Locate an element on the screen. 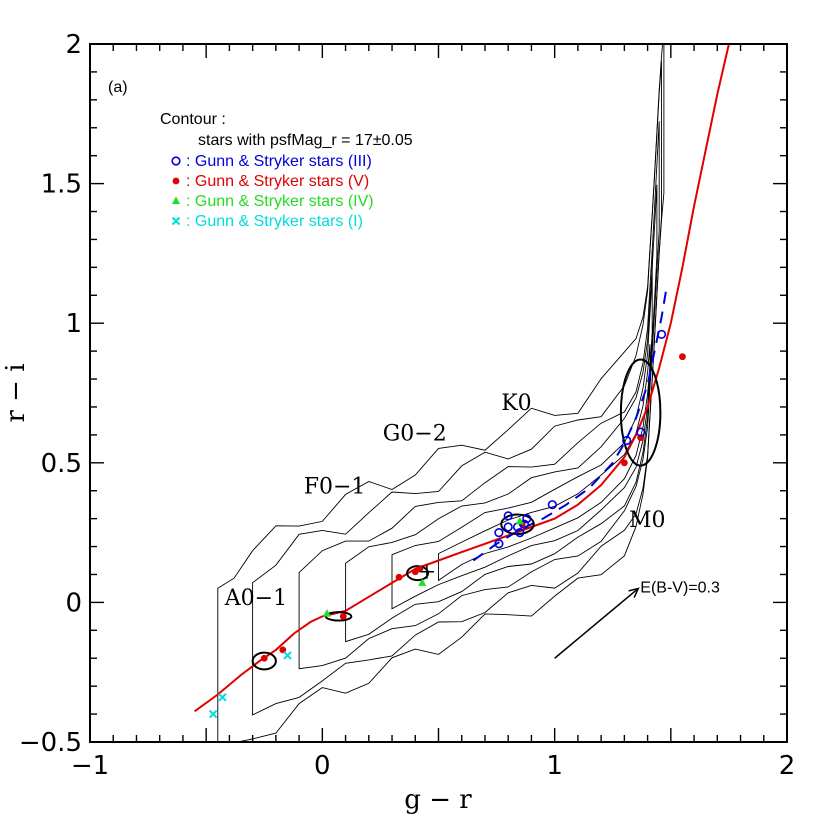  panel-label: (a) is located at coordinates (118, 87).